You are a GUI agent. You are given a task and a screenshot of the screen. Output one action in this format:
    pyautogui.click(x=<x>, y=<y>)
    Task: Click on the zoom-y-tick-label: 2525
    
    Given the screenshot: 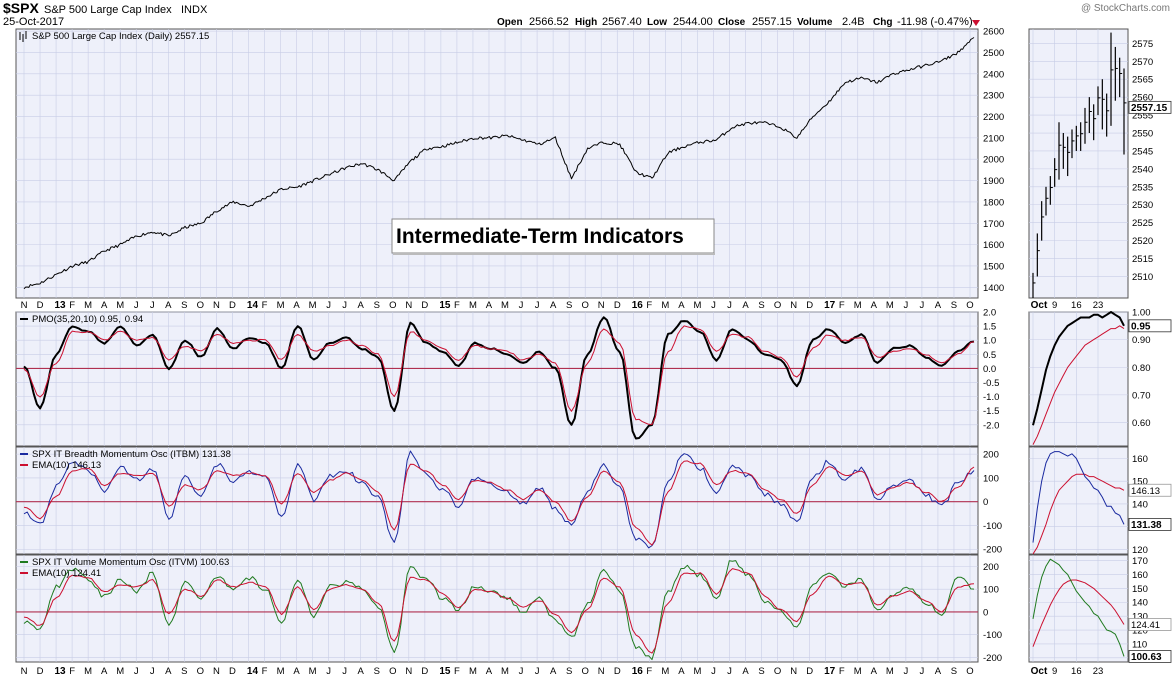 What is the action you would take?
    pyautogui.click(x=1142, y=223)
    